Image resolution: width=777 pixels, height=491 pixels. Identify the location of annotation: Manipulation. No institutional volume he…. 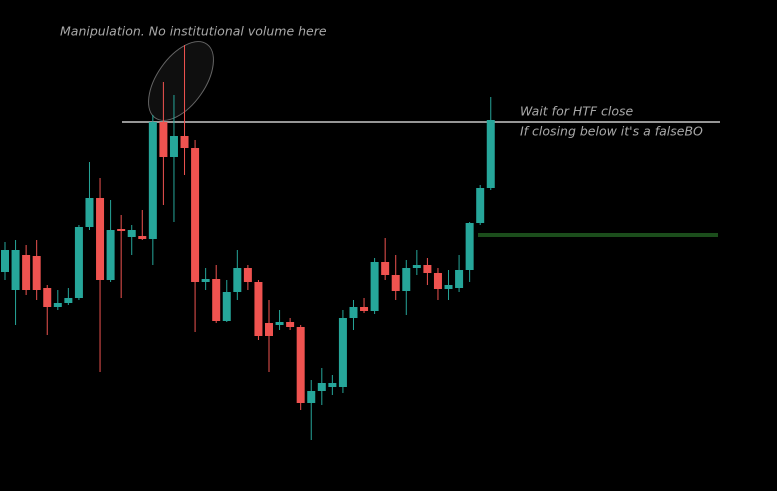
(193, 31).